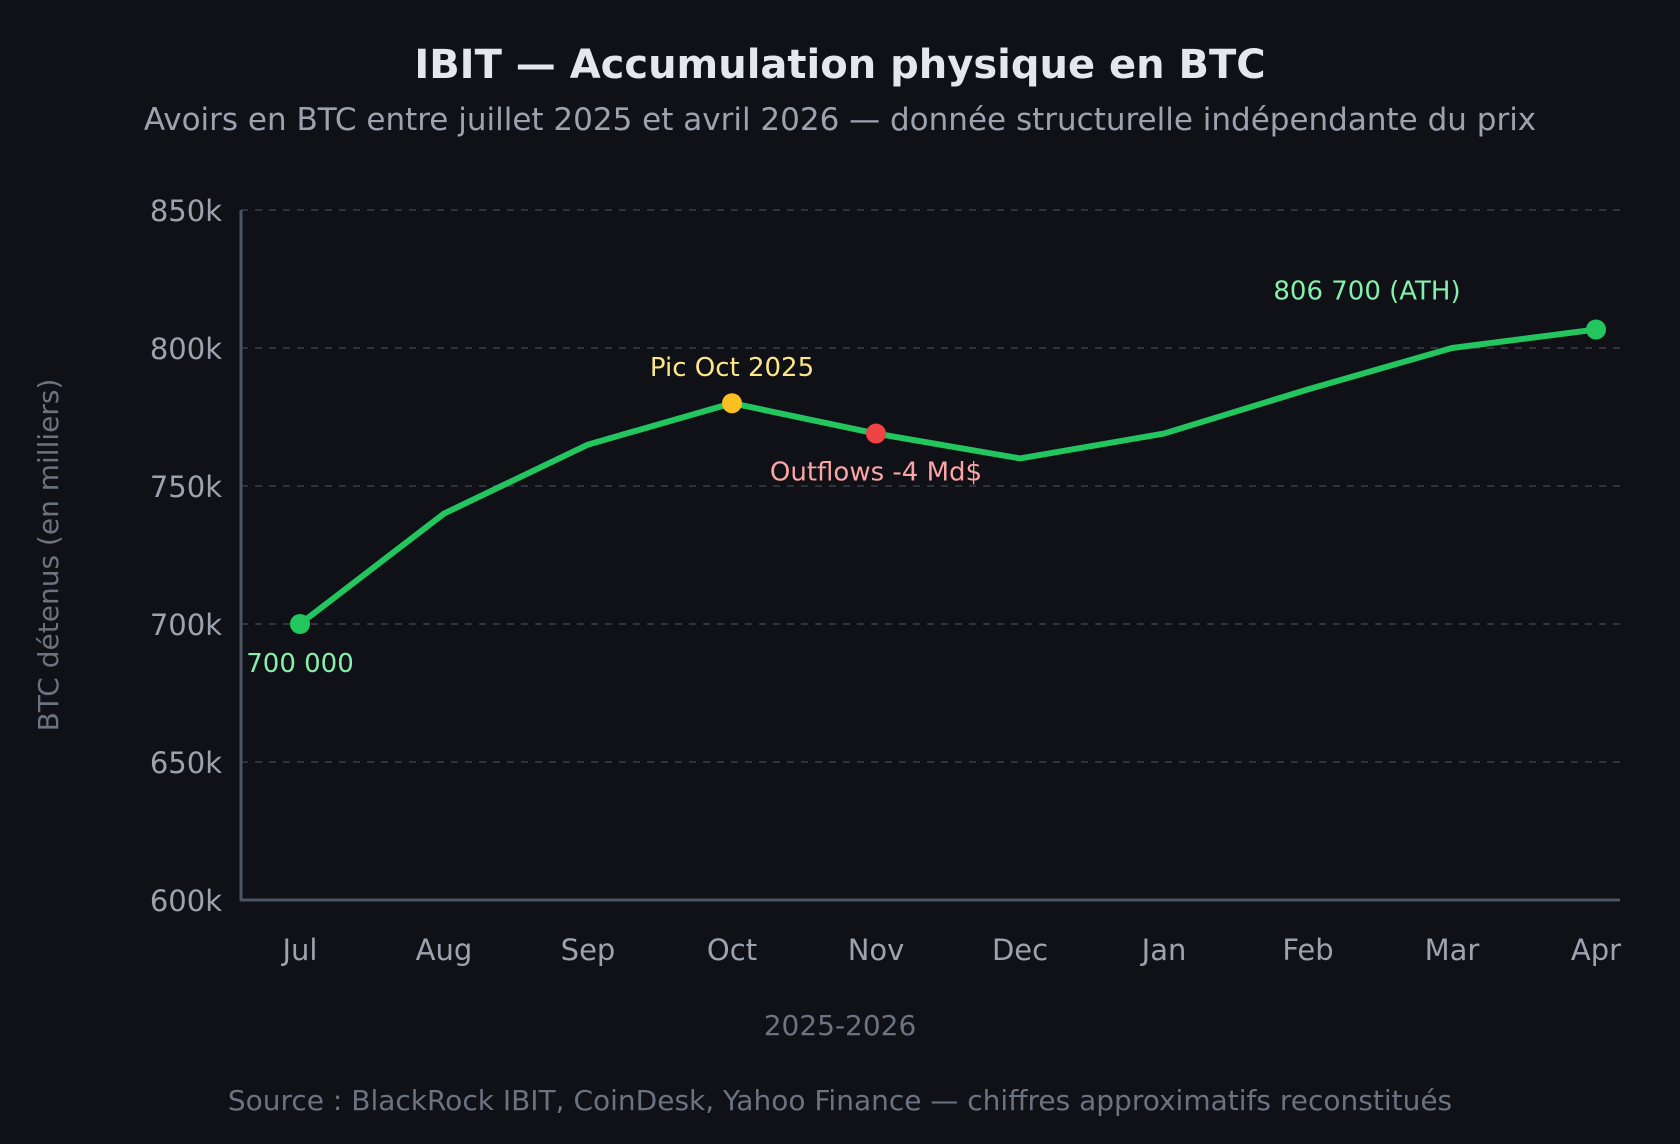 This screenshot has width=1680, height=1144. What do you see at coordinates (186, 487) in the screenshot?
I see `y-tick-label: 750k` at bounding box center [186, 487].